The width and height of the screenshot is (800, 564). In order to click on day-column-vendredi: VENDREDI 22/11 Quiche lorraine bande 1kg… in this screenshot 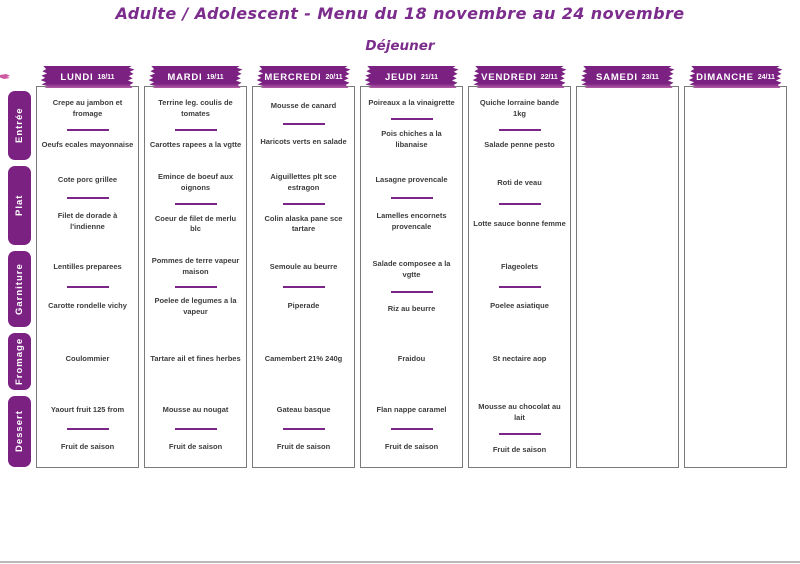, I will do `click(519, 268)`.